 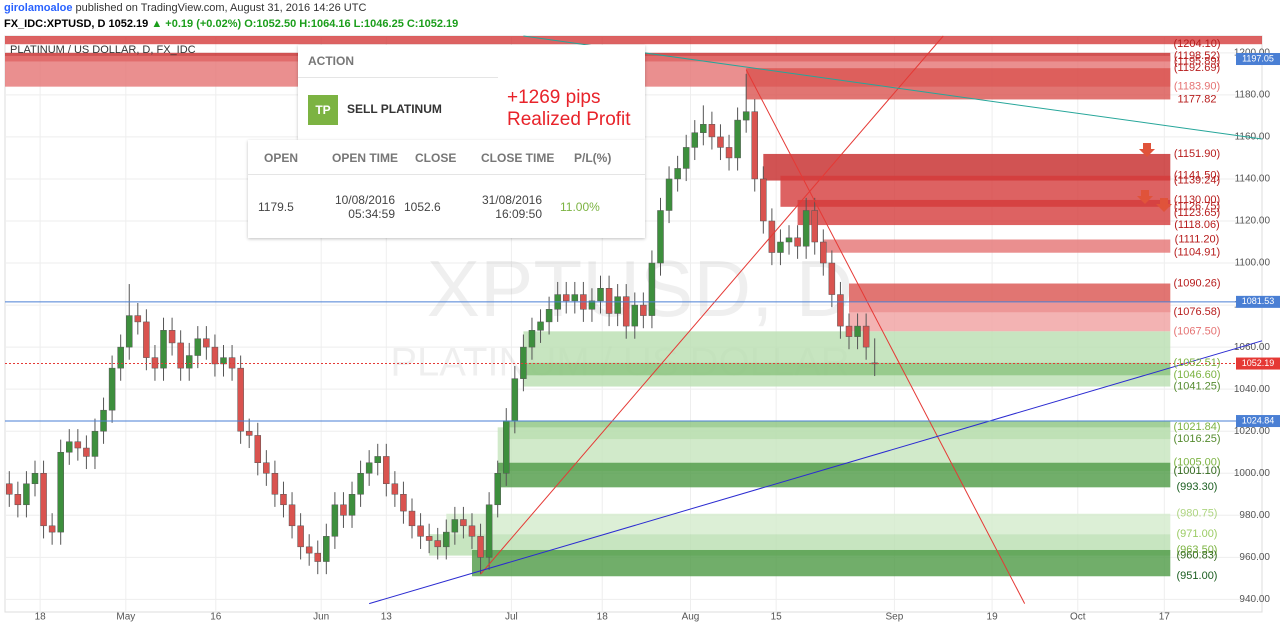 I want to click on axis-tag-label: 1197.05, so click(x=1258, y=58).